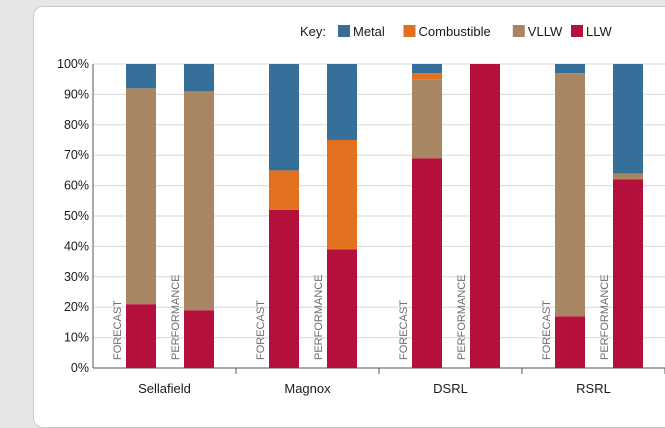 This screenshot has width=665, height=428. What do you see at coordinates (518, 31) in the screenshot?
I see `legend-swatch-vllw` at bounding box center [518, 31].